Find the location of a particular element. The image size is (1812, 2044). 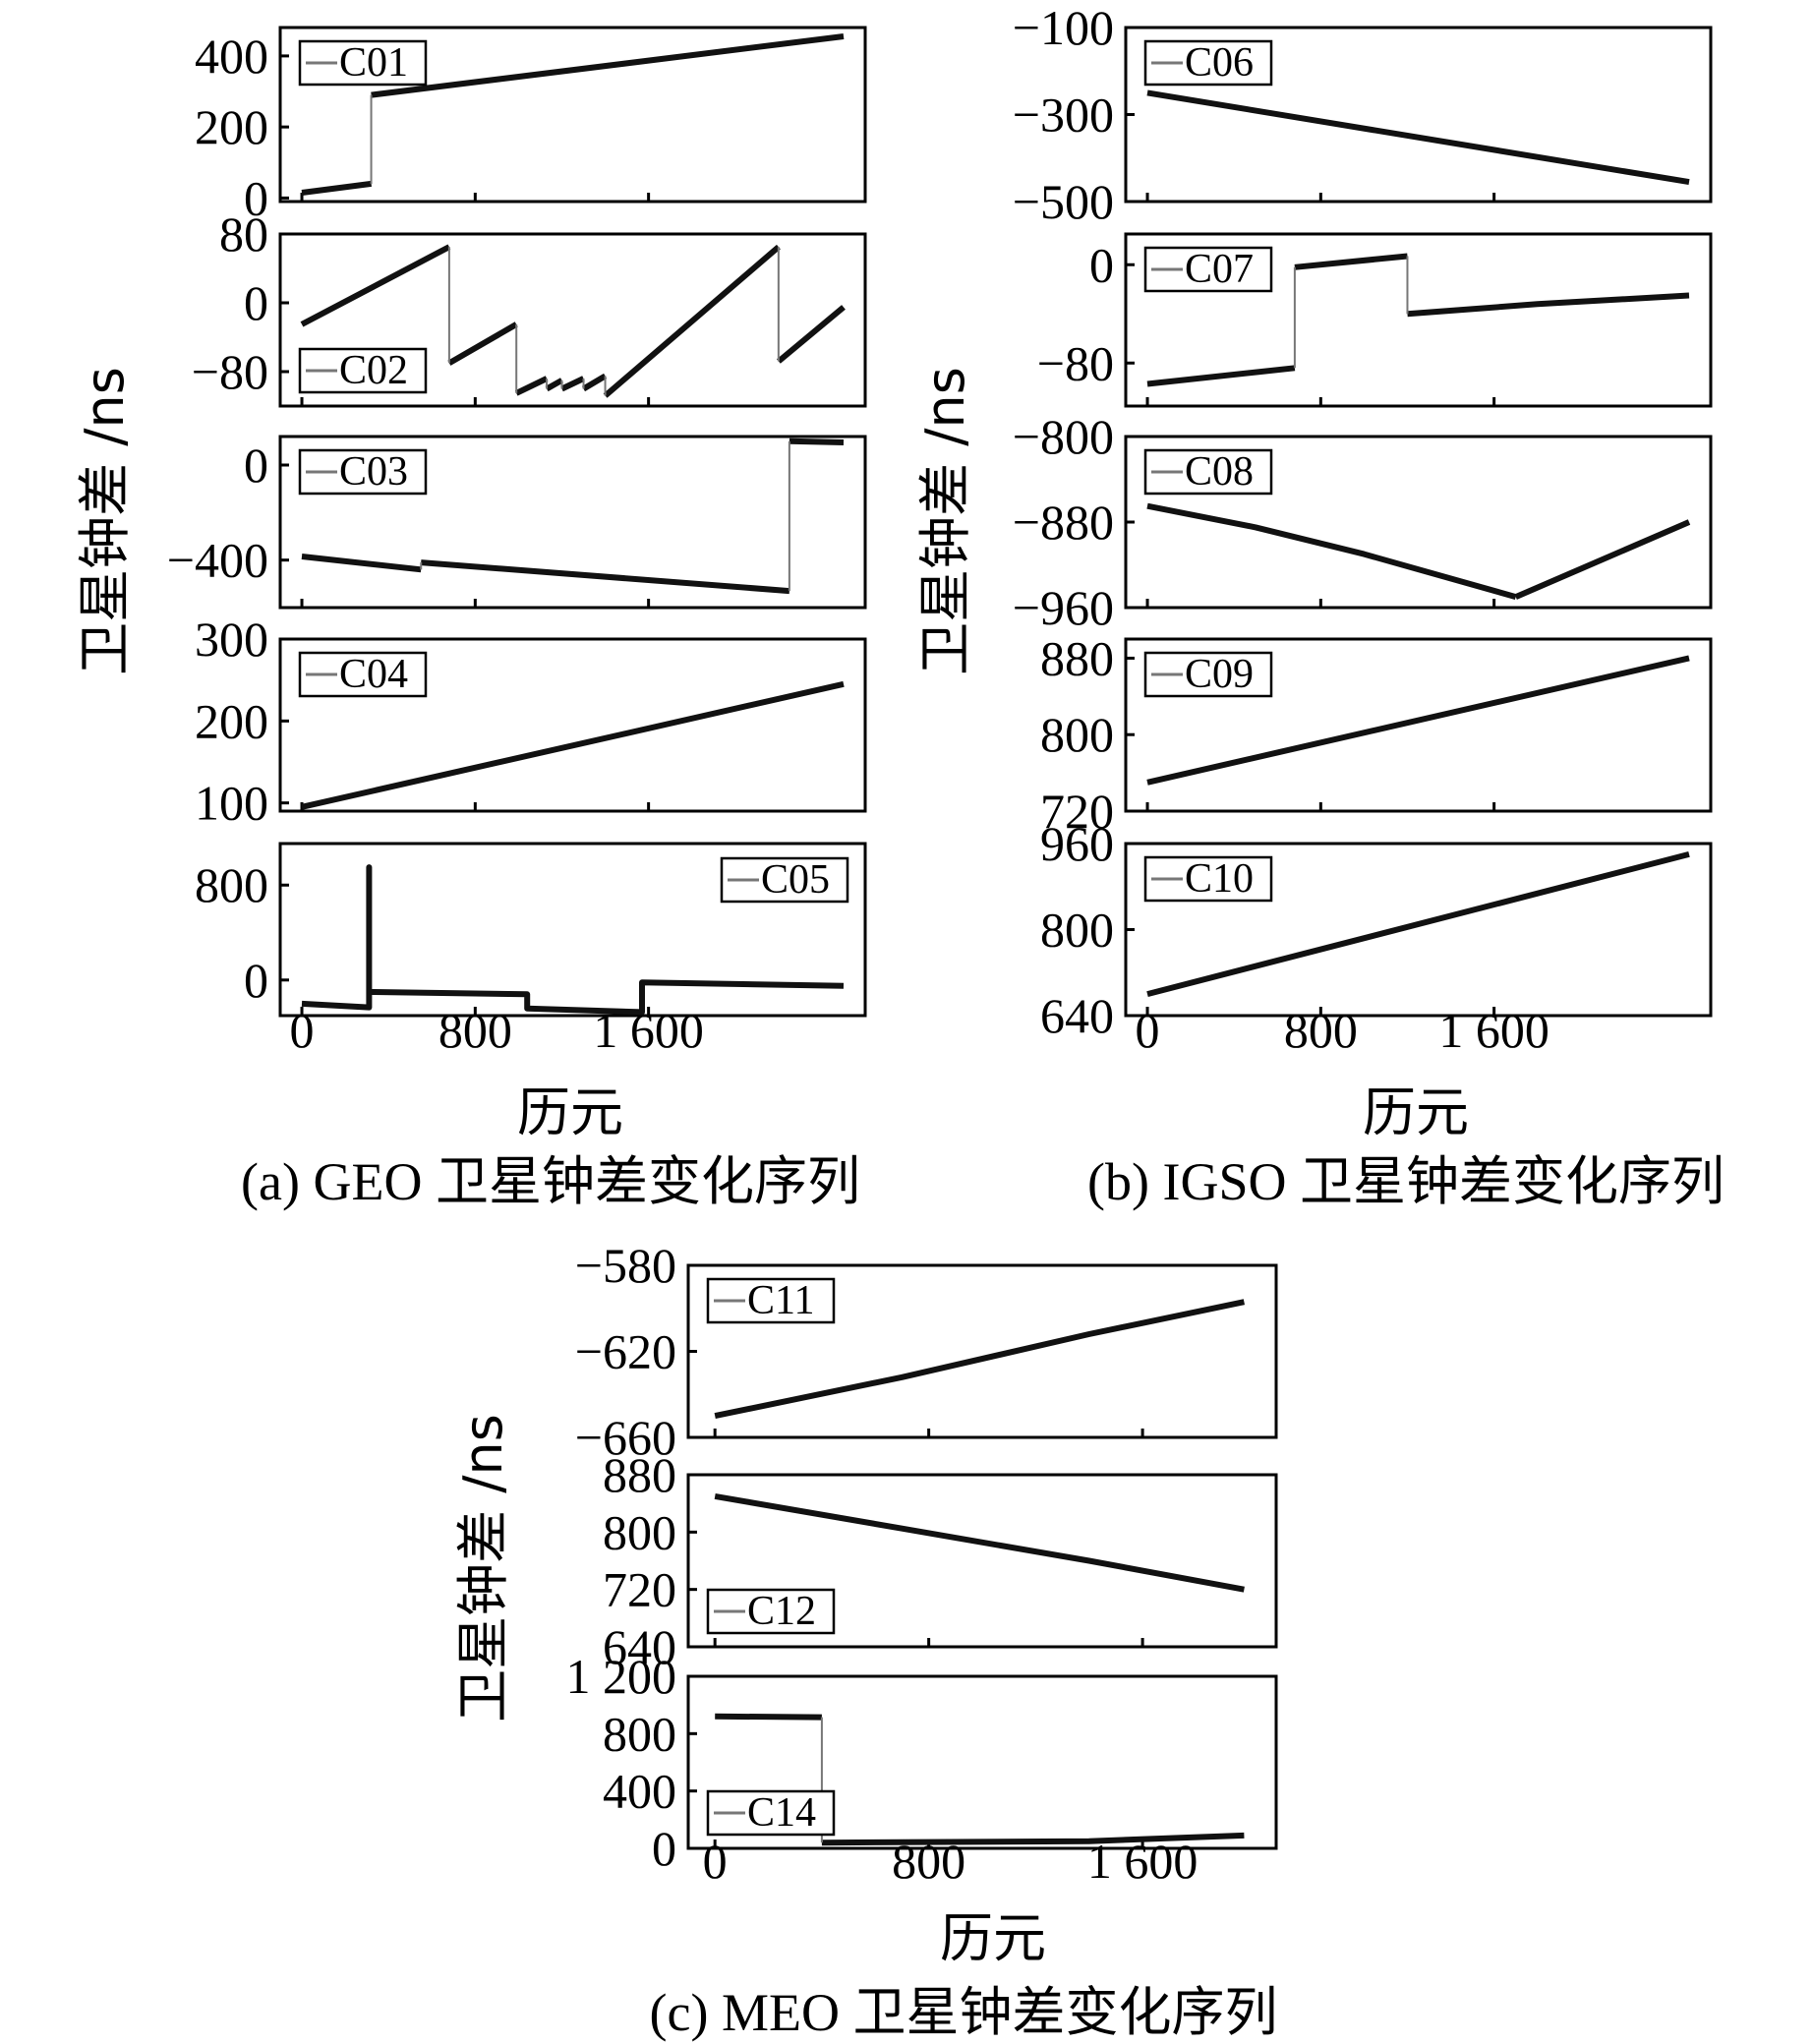

y-tick-label: −100 is located at coordinates (1063, 27).